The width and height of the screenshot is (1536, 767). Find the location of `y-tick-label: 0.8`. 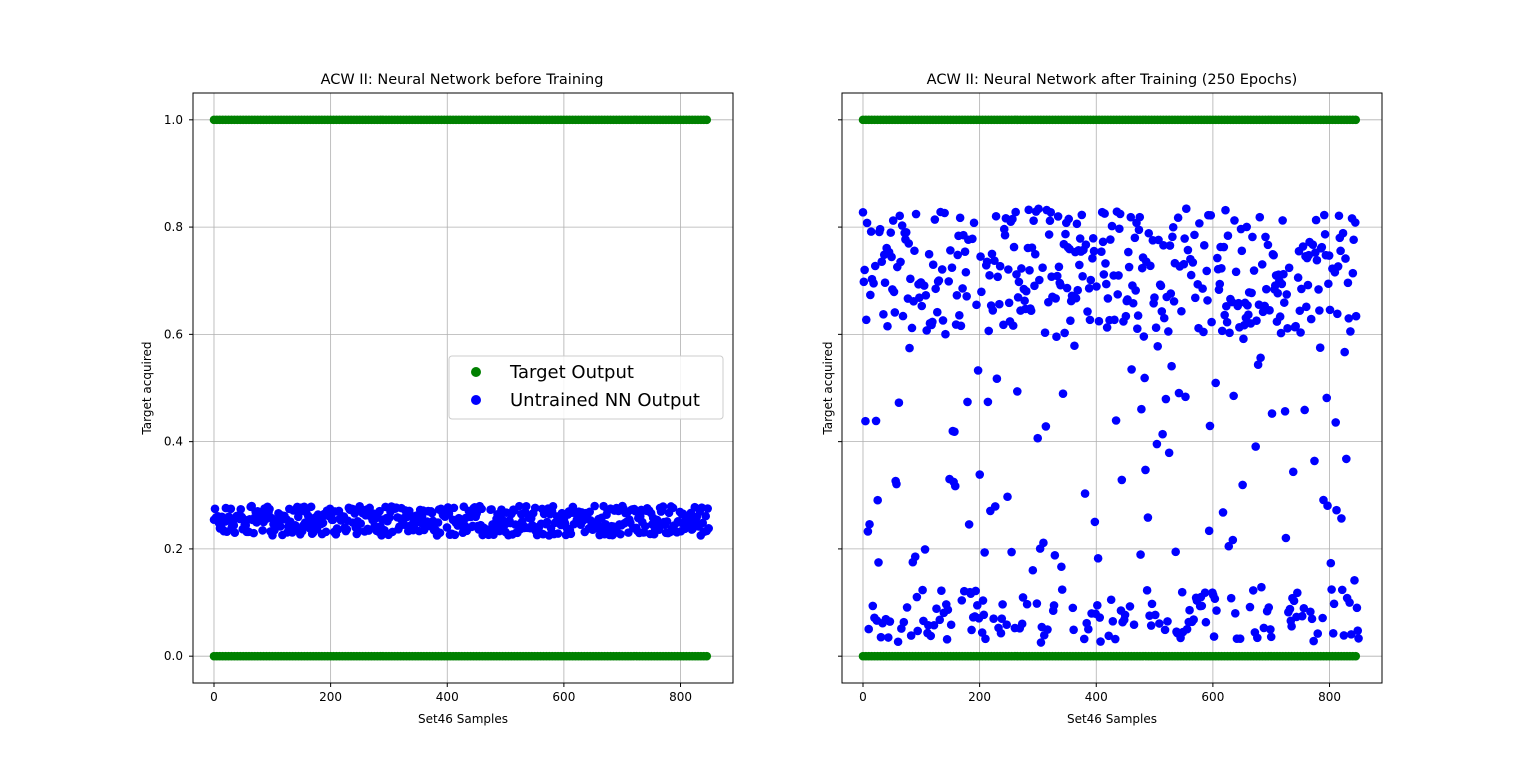

y-tick-label: 0.8 is located at coordinates (173, 227).